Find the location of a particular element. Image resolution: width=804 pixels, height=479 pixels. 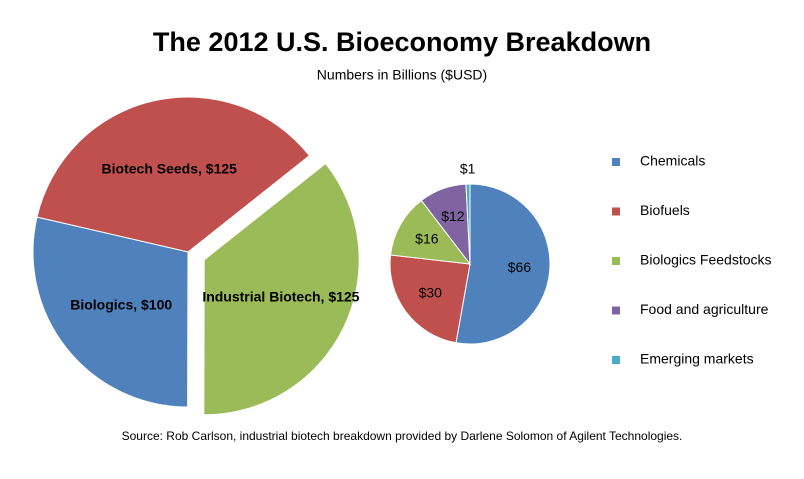

legend-label: Food and agriculture is located at coordinates (704, 309).